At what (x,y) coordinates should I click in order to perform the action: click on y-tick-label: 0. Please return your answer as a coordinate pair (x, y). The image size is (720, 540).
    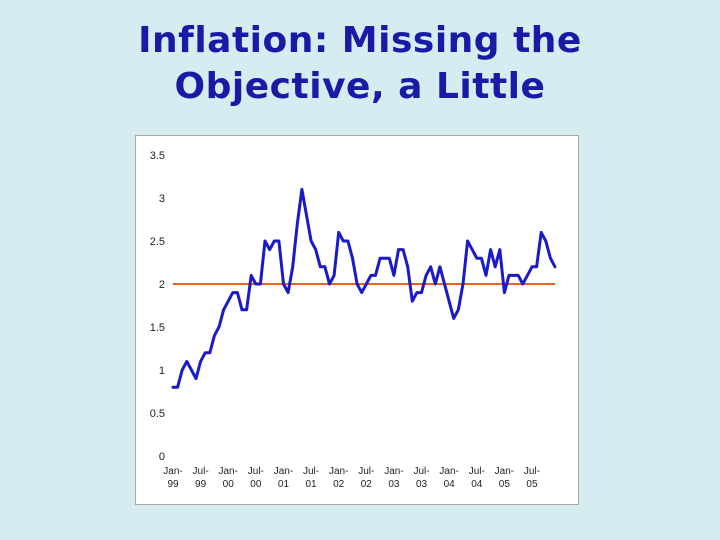
    Looking at the image, I should click on (162, 457).